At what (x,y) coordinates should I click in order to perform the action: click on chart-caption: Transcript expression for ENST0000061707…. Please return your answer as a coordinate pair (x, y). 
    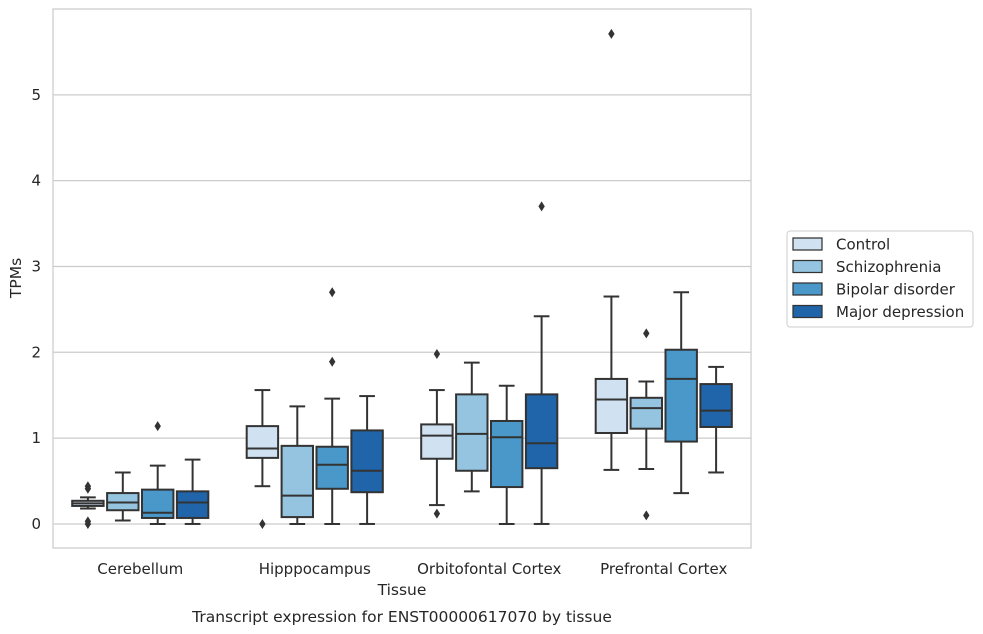
    Looking at the image, I should click on (401, 617).